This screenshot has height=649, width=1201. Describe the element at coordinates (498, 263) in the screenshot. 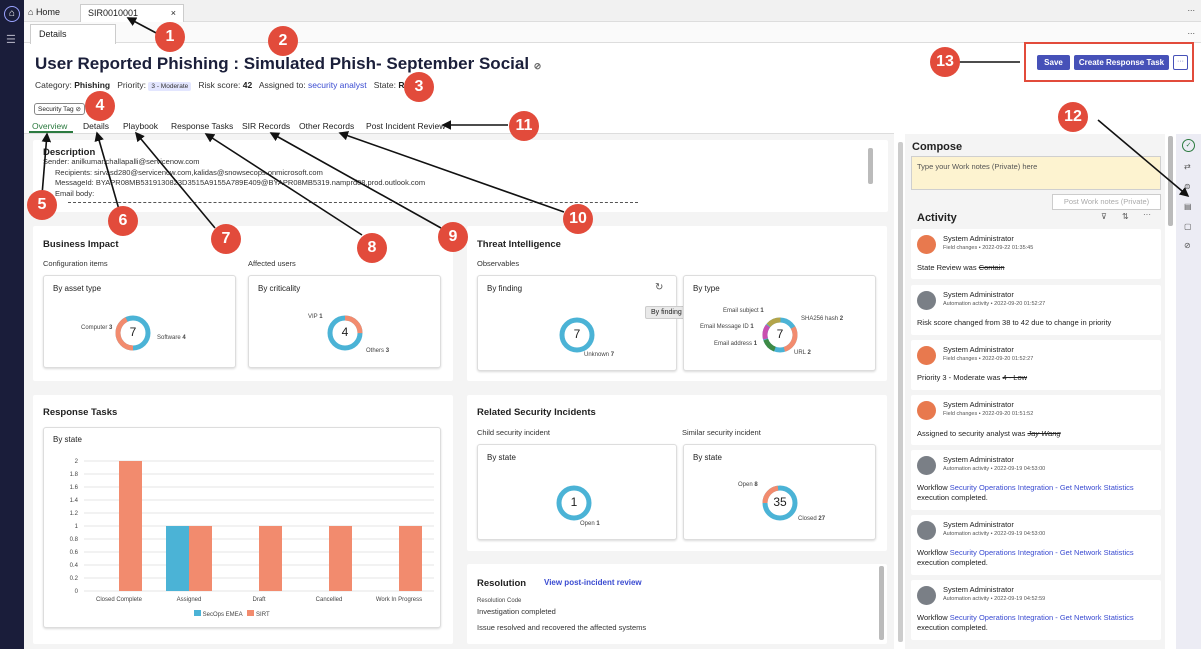

I see `observables-label: Observables` at that location.